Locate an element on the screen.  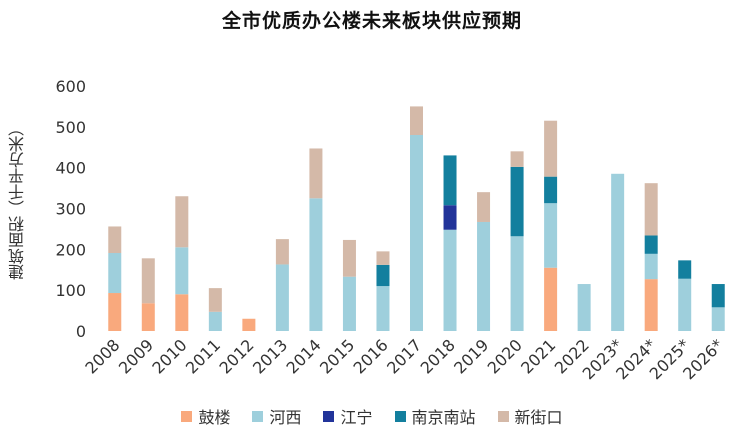
legend-item: 河西 is located at coordinates (276, 416).